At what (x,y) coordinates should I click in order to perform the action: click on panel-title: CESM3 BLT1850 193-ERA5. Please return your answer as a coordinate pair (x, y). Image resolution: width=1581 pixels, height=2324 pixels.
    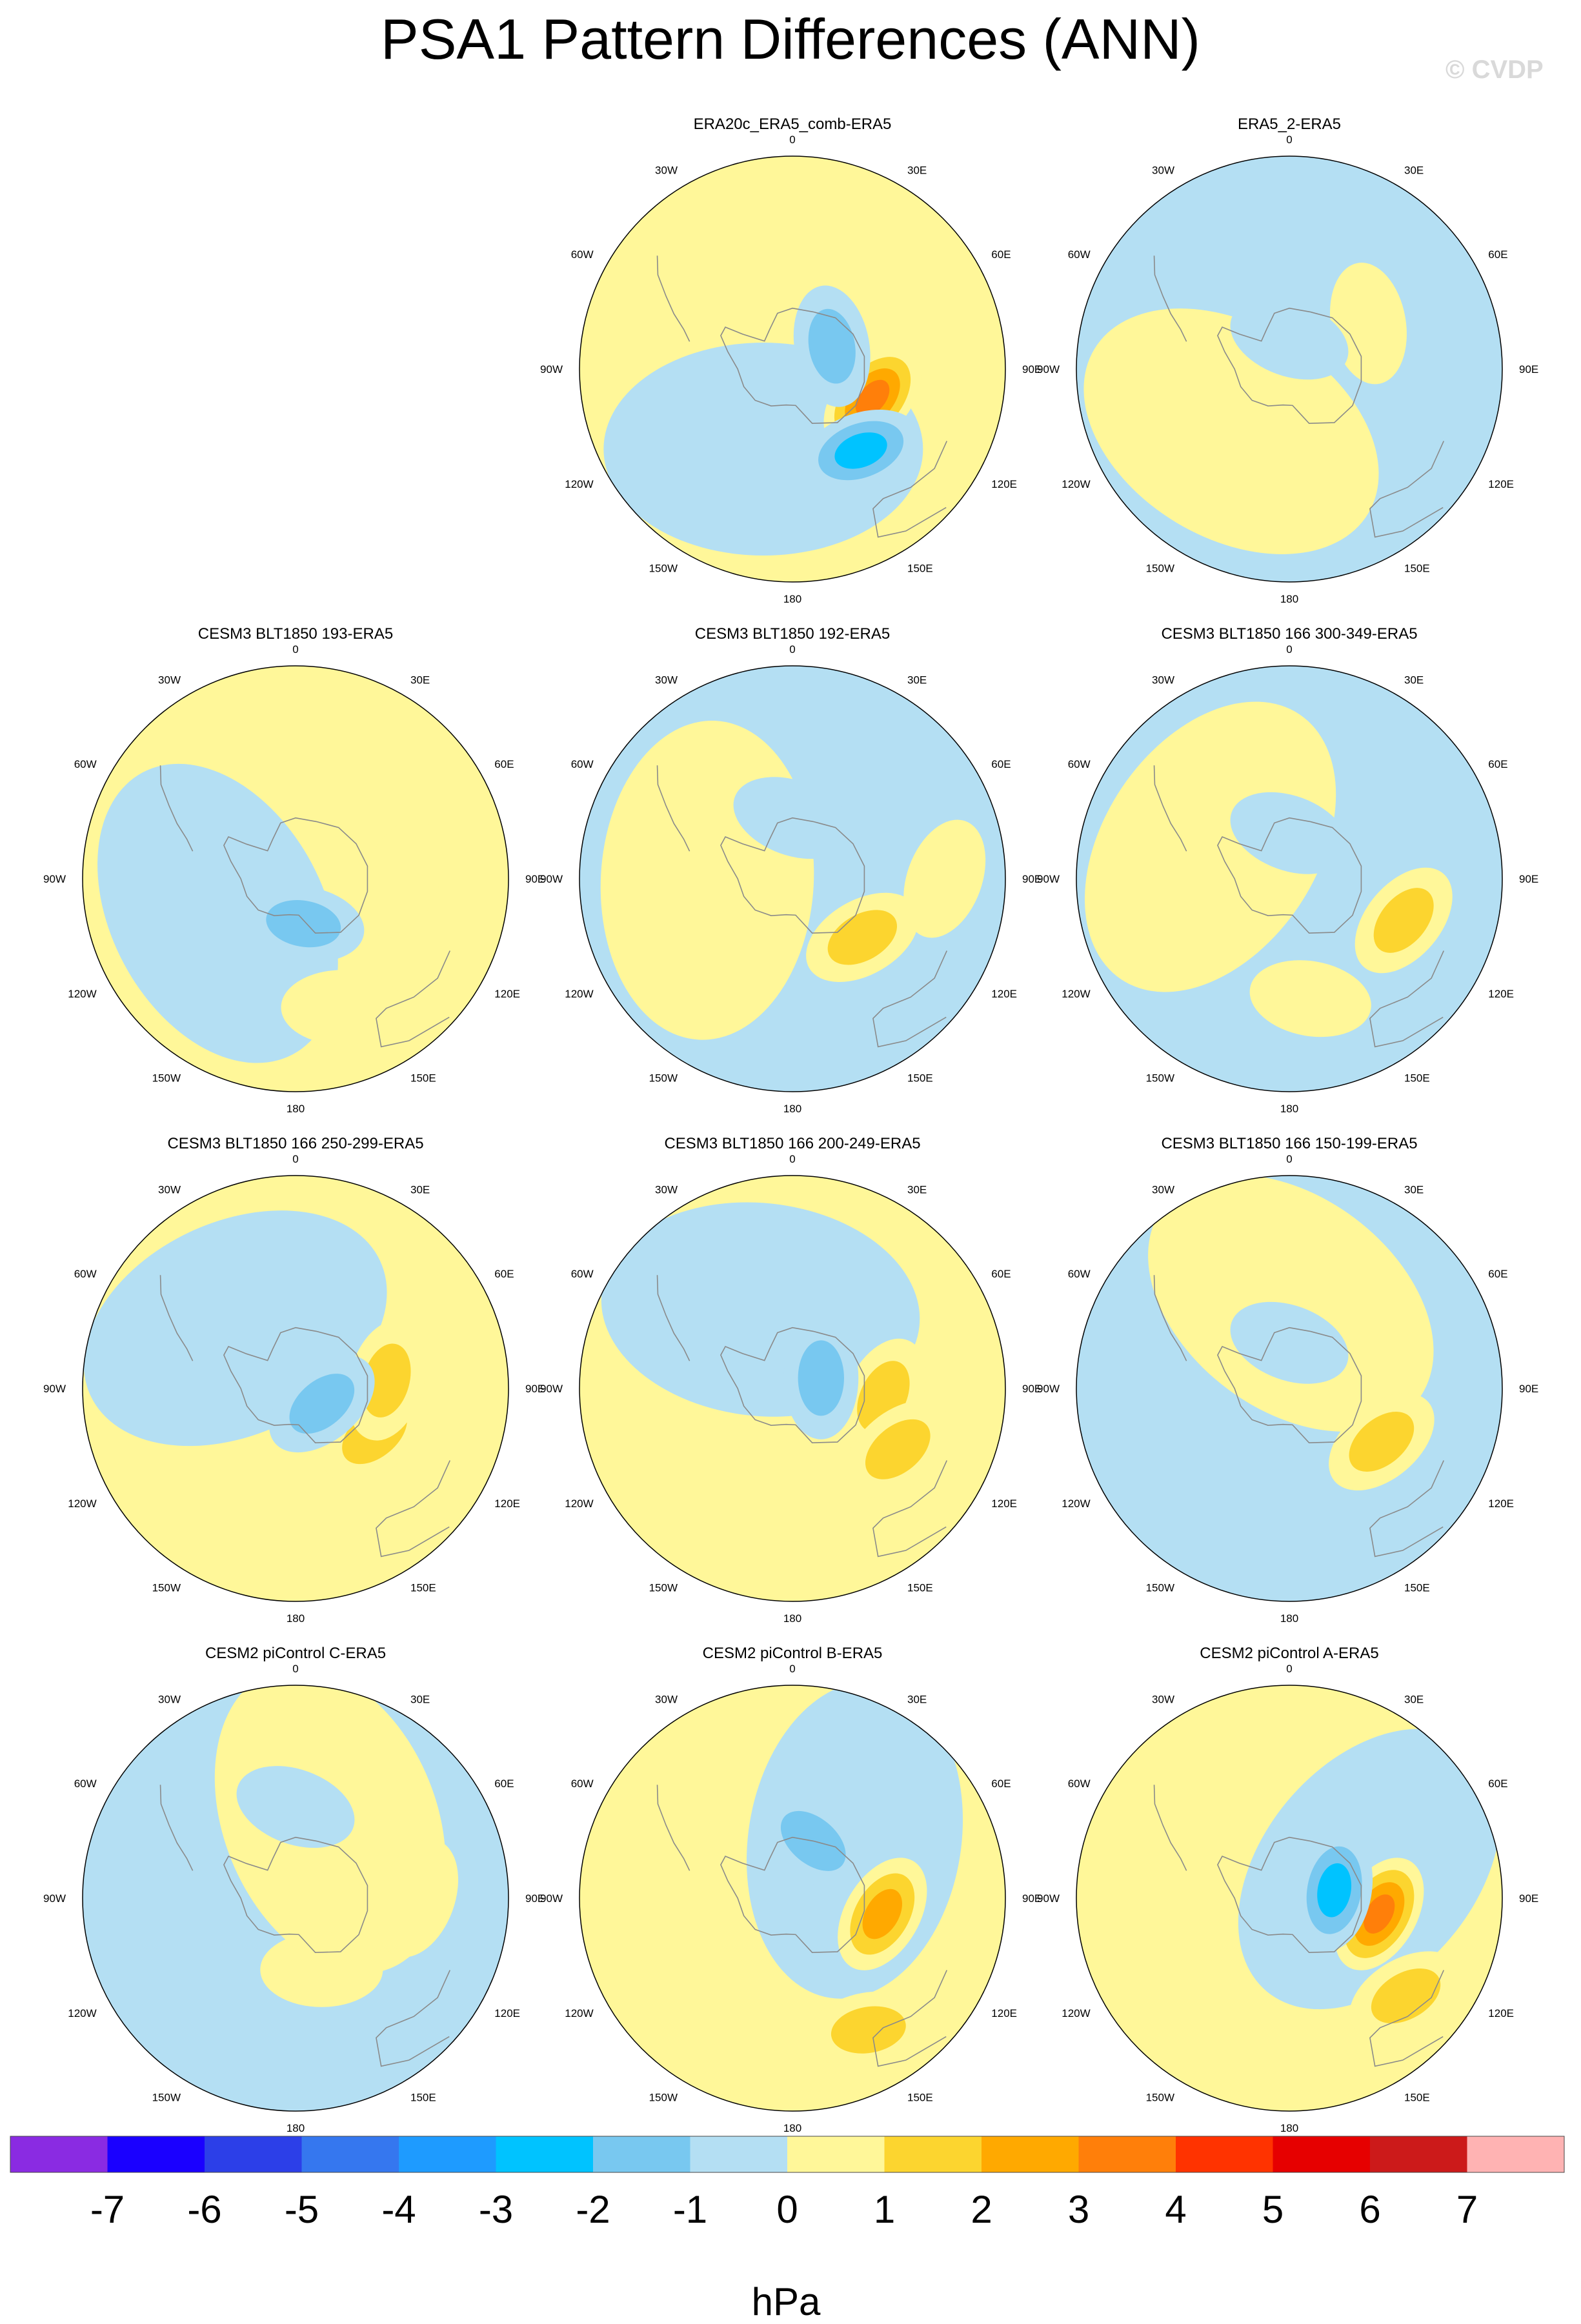
    Looking at the image, I should click on (295, 634).